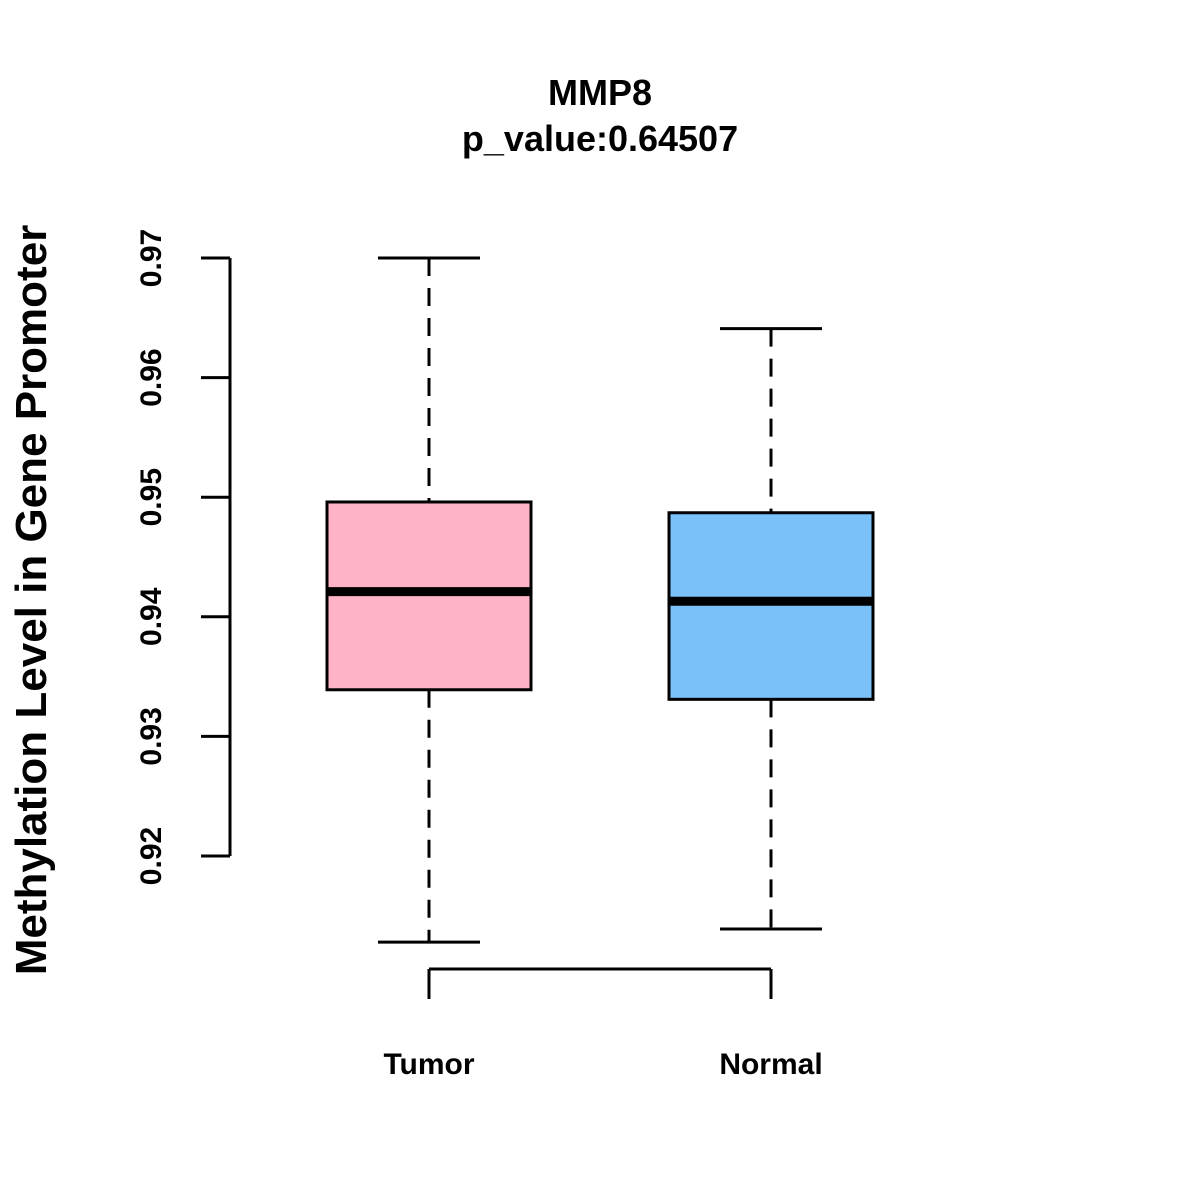  Describe the element at coordinates (151, 856) in the screenshot. I see `y-tick-label-0: 0.92` at that location.